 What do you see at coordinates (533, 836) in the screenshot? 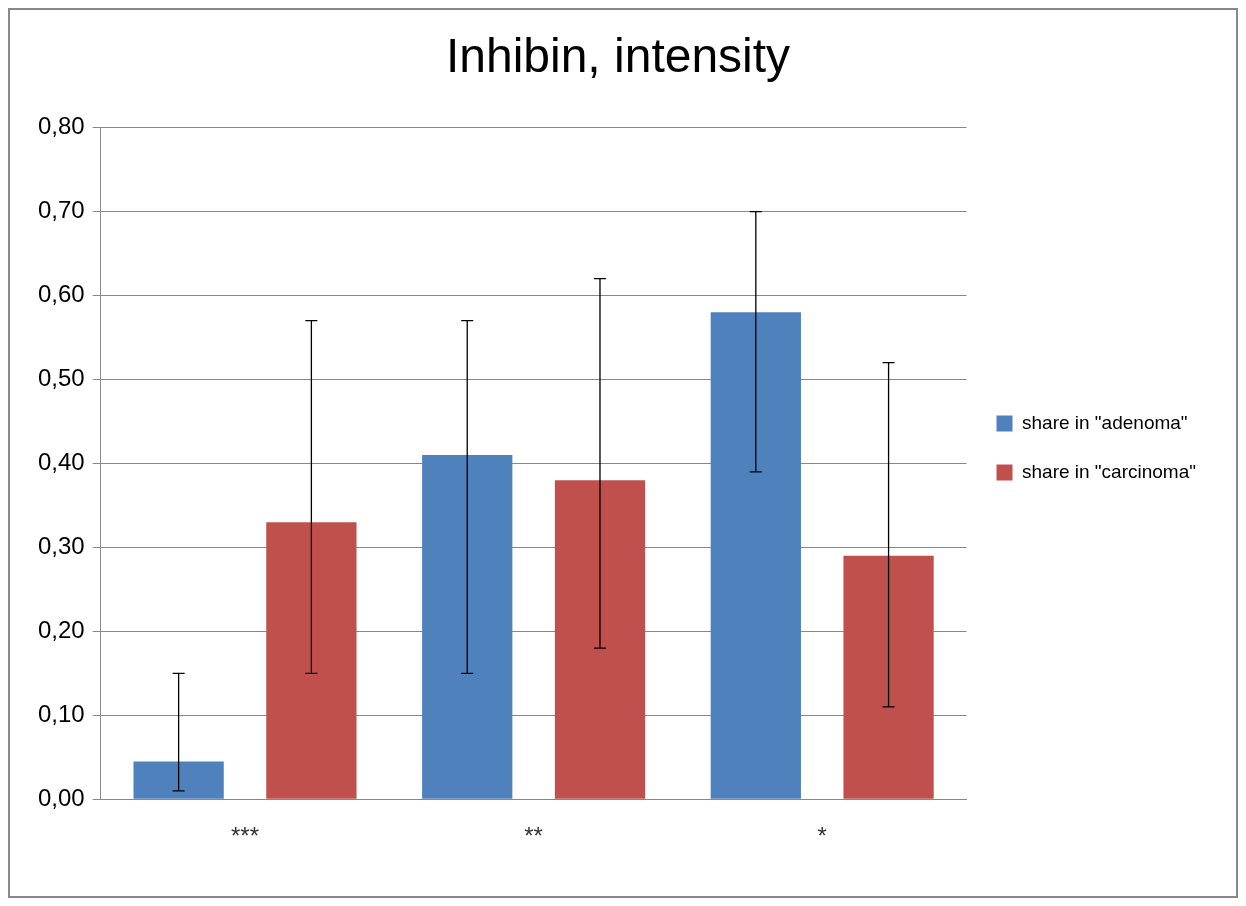
I see `x-tick-label: **` at bounding box center [533, 836].